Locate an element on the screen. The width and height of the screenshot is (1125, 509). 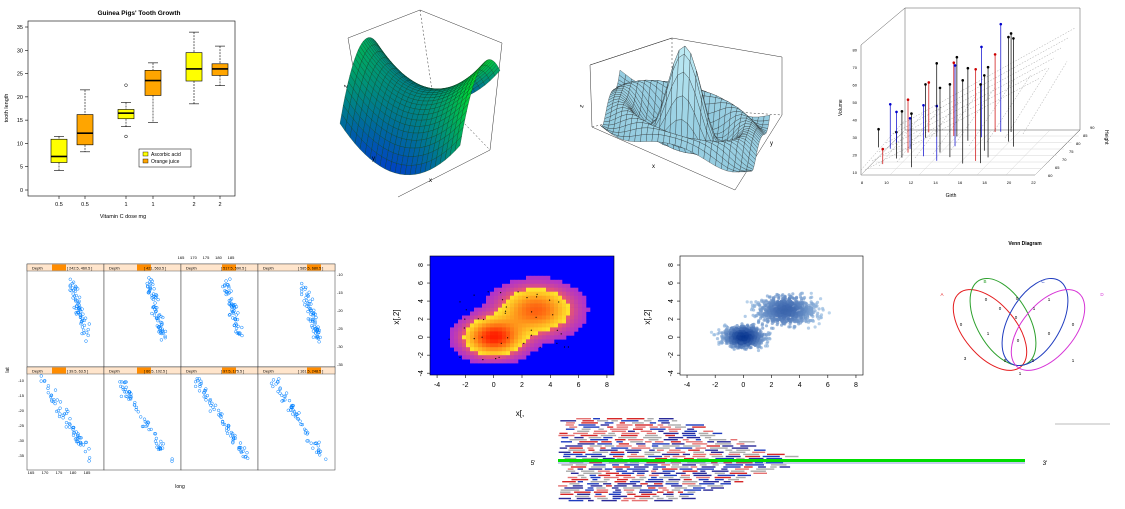
y-tick-label: 60 is located at coordinates (1050, 175).